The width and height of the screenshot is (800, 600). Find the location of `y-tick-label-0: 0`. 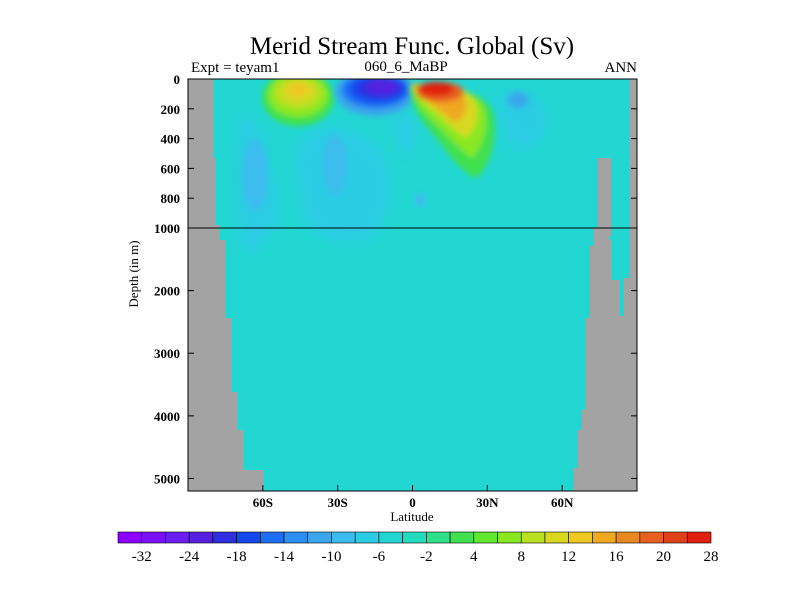

y-tick-label-0: 0 is located at coordinates (177, 79).